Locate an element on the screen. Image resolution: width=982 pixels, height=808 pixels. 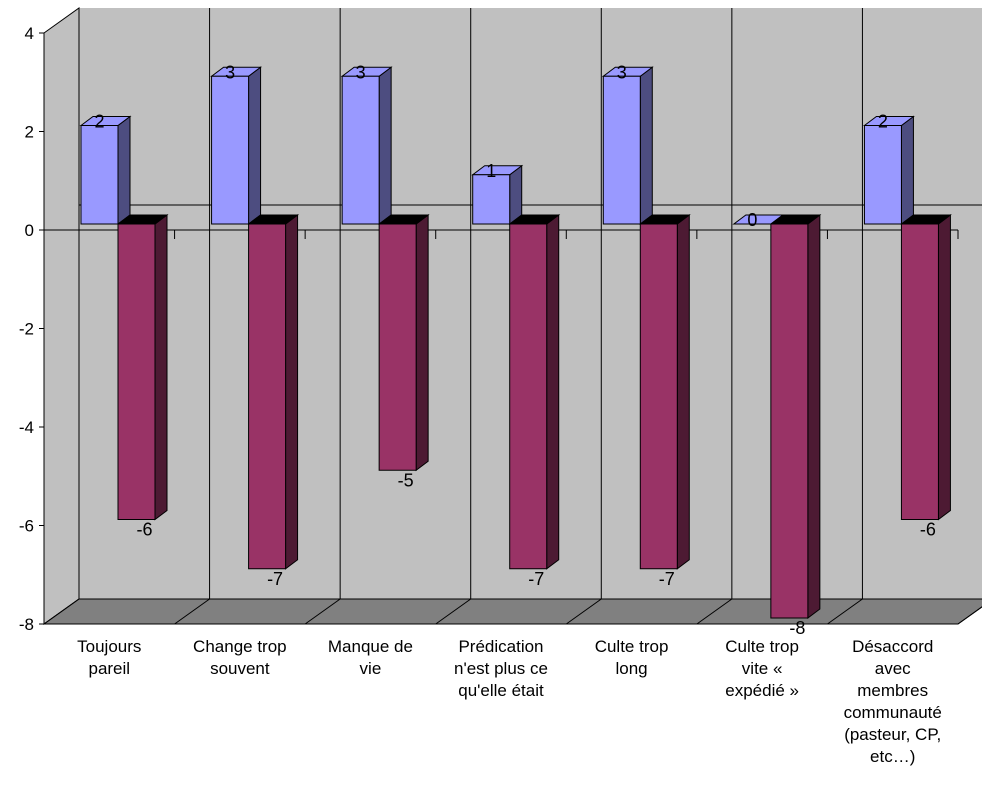
category-label-line: Manque de is located at coordinates (370, 646).